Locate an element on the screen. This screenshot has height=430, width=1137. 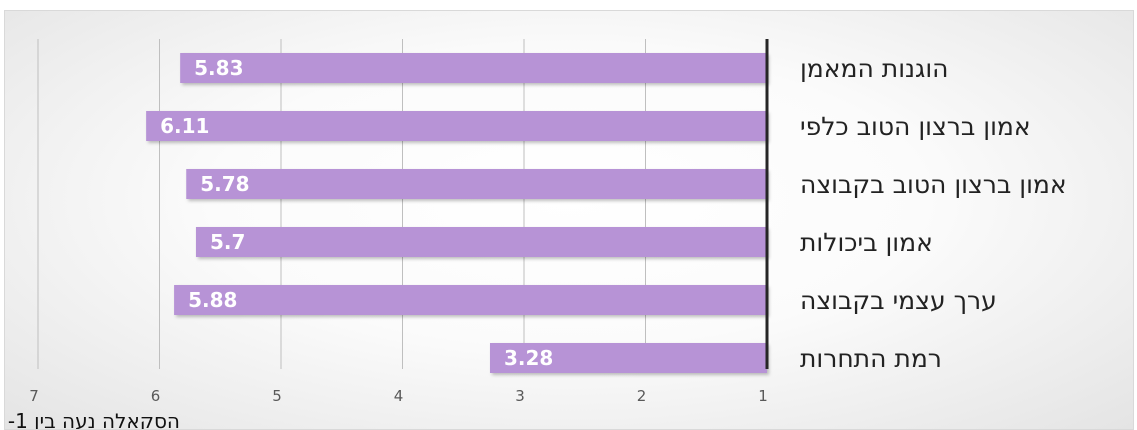
bar-value-label: 5.83 is located at coordinates (218, 68).